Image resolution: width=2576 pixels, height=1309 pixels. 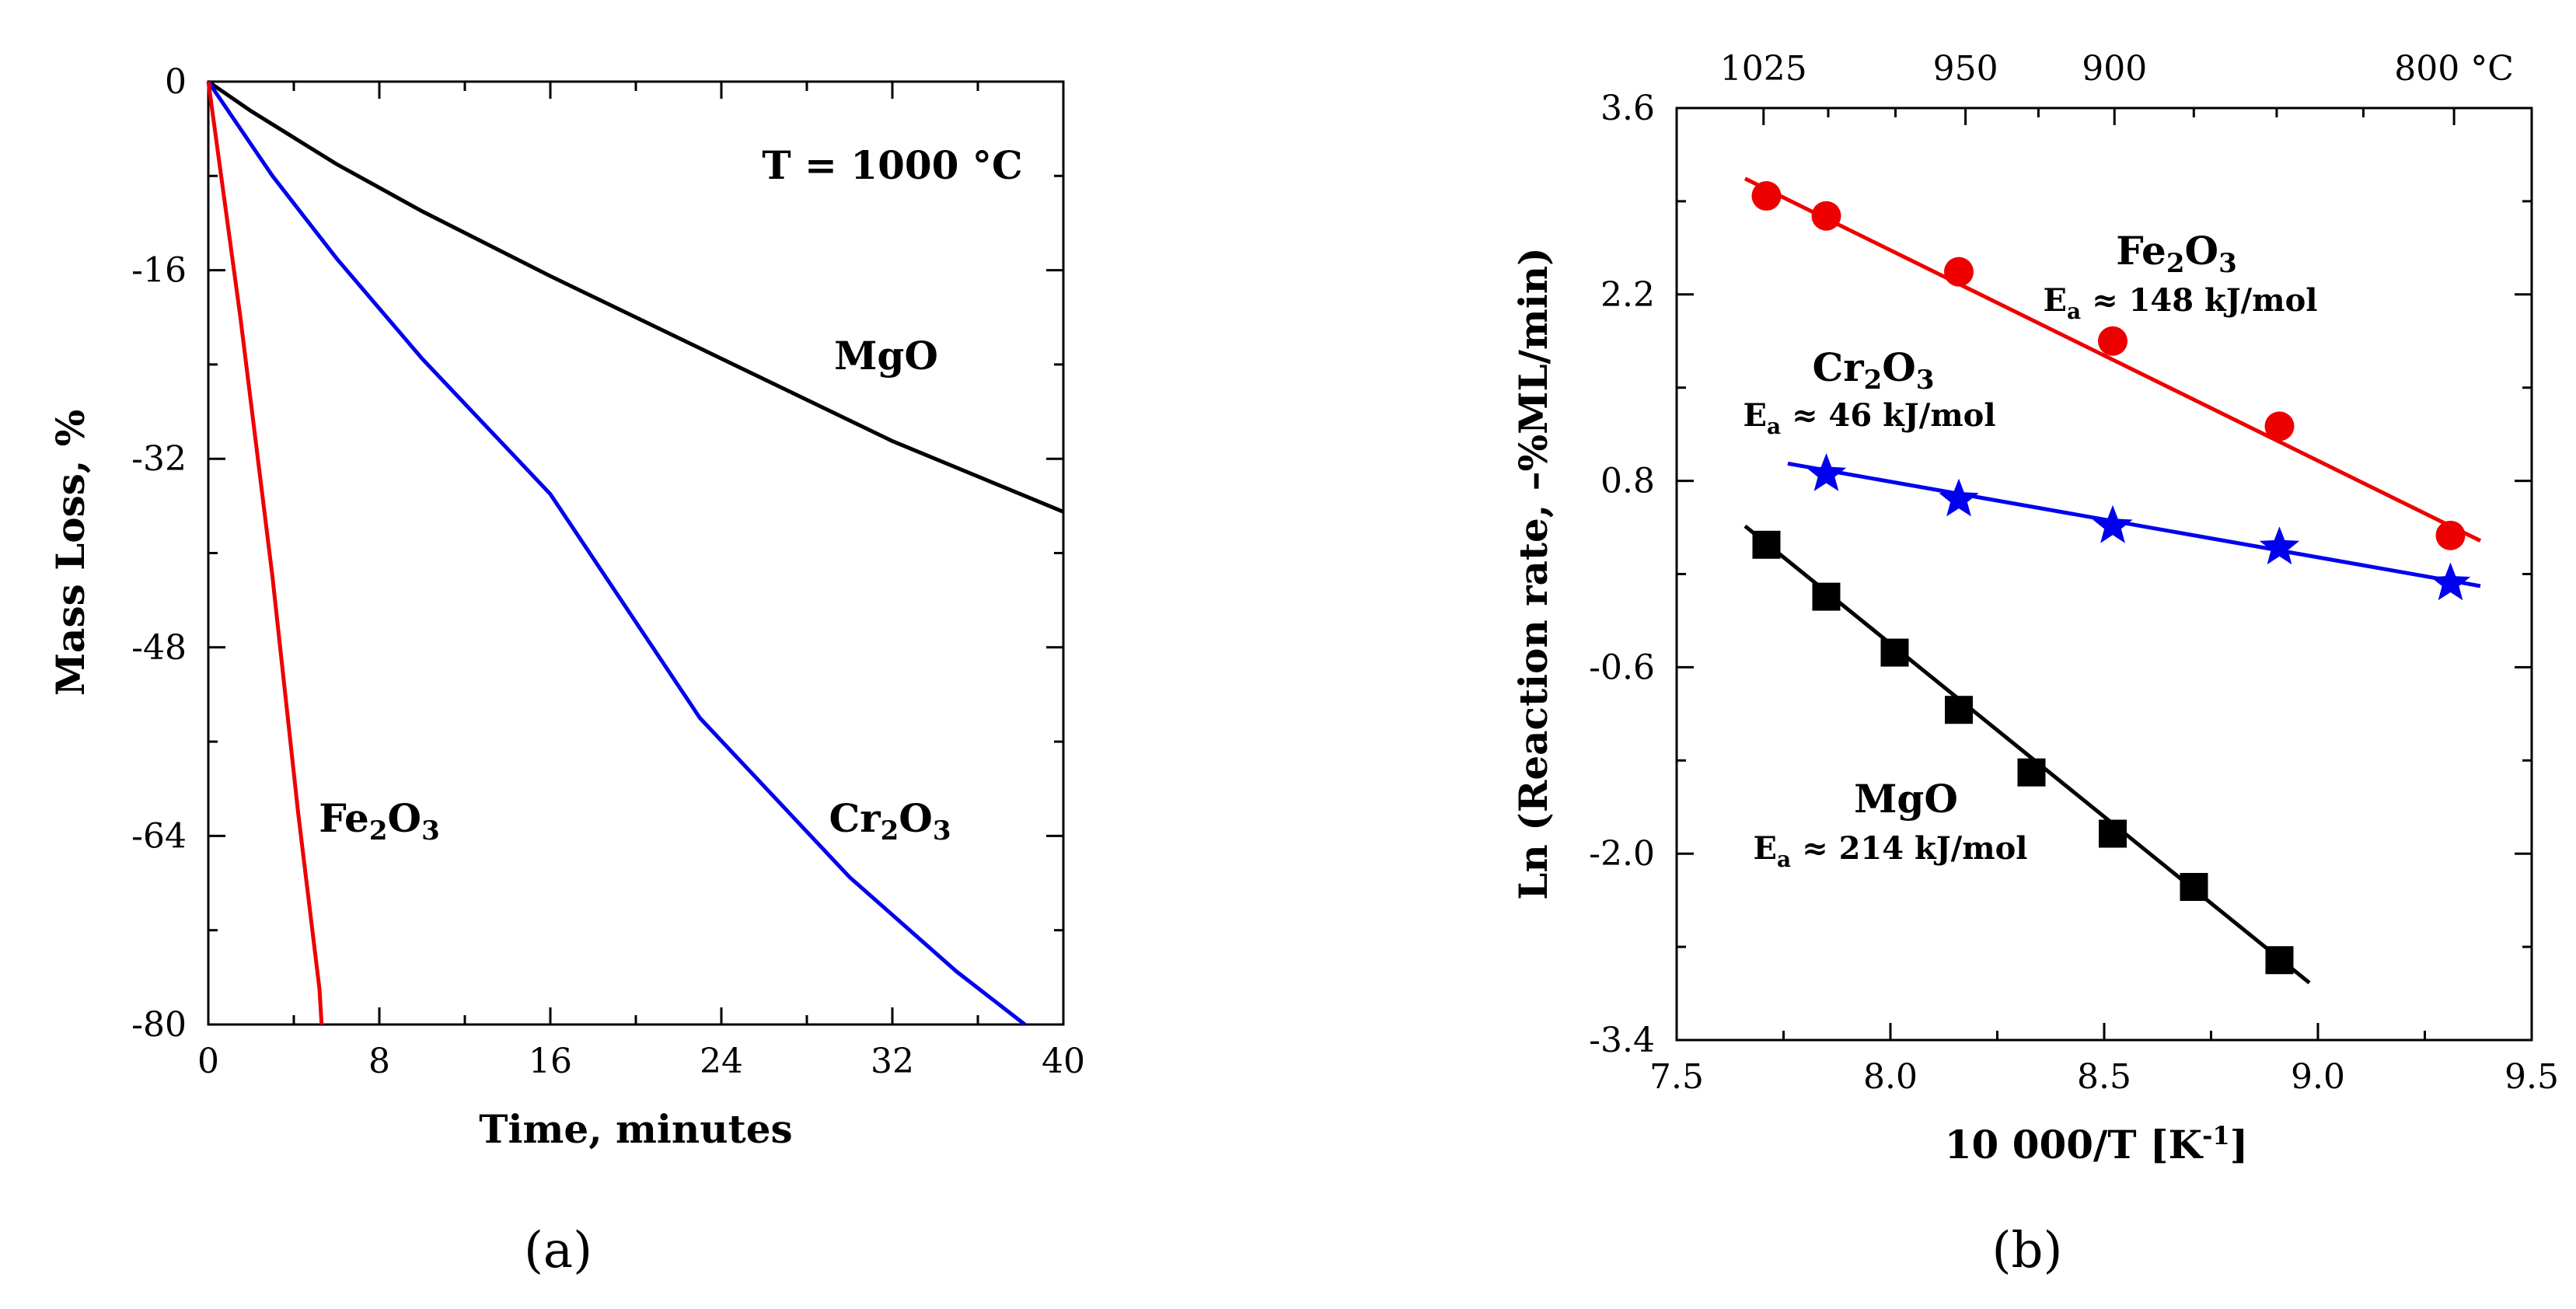 I want to click on top-axis-label-800: 800 °C, so click(x=2454, y=69).